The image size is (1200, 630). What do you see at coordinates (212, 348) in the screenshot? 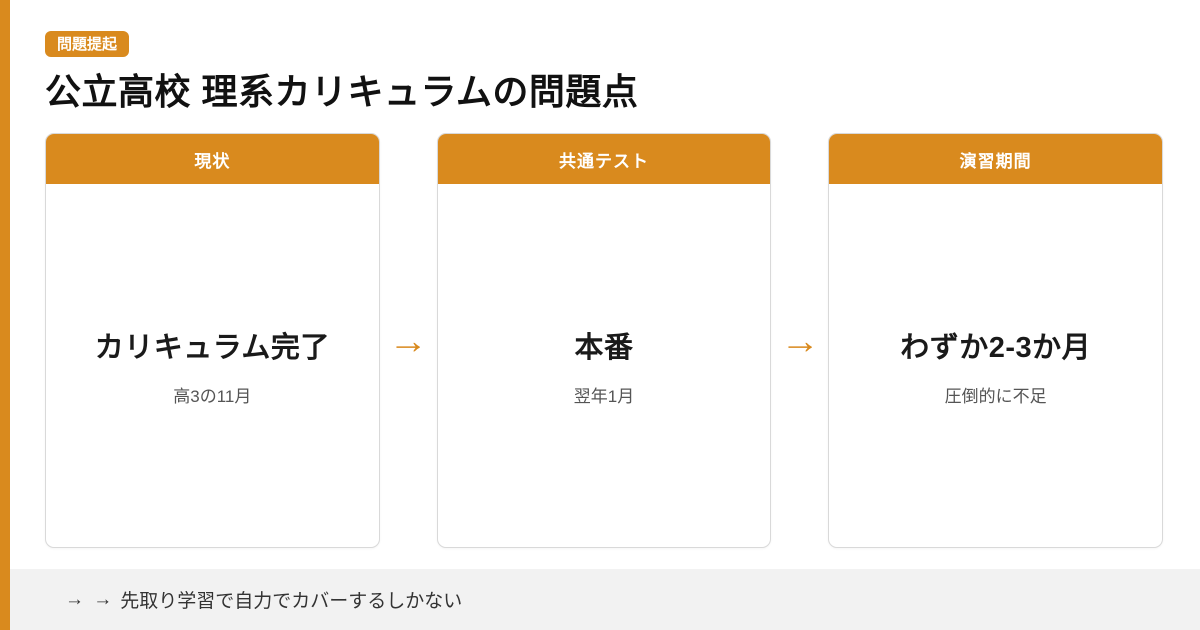
I see `card-main-text: カリキュラム完了` at bounding box center [212, 348].